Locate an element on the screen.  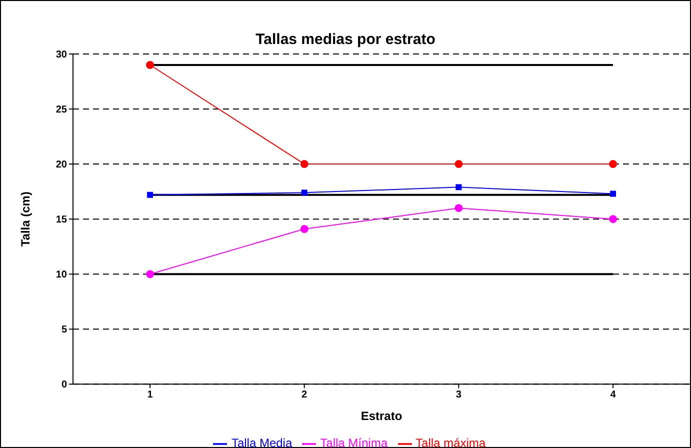
y-tick-label: 20 is located at coordinates (62, 165).